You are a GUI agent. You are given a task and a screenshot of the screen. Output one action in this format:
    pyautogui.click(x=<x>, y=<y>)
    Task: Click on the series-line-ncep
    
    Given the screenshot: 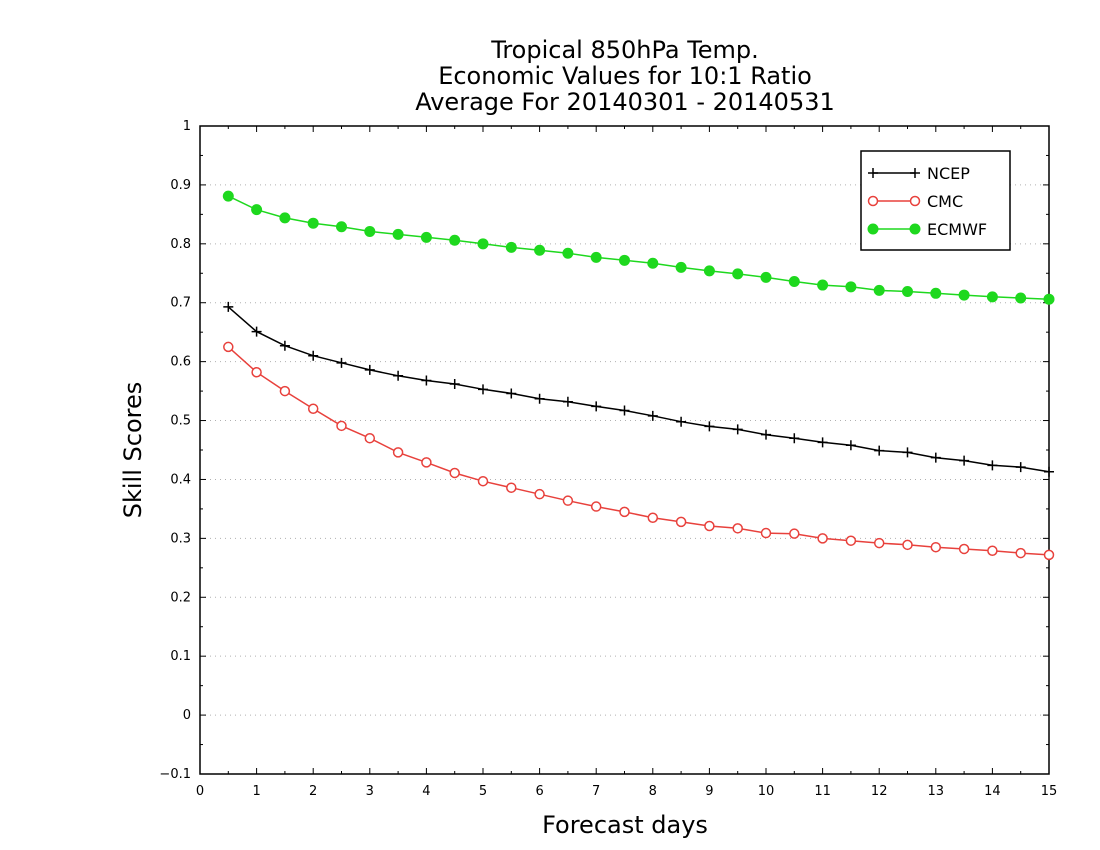 What is the action you would take?
    pyautogui.click(x=638, y=389)
    